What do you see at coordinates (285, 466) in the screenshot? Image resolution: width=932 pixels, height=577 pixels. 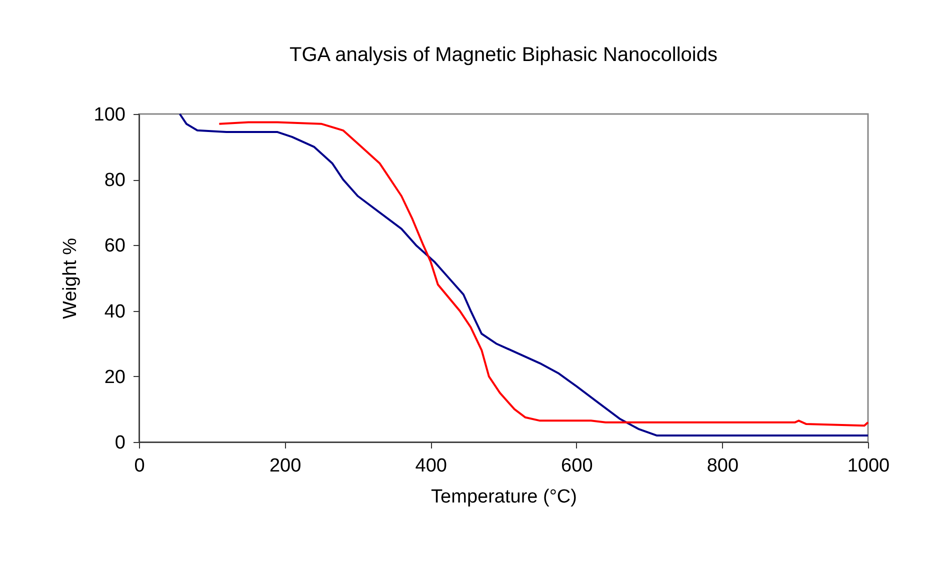 I see `x-tick-label: 200` at bounding box center [285, 466].